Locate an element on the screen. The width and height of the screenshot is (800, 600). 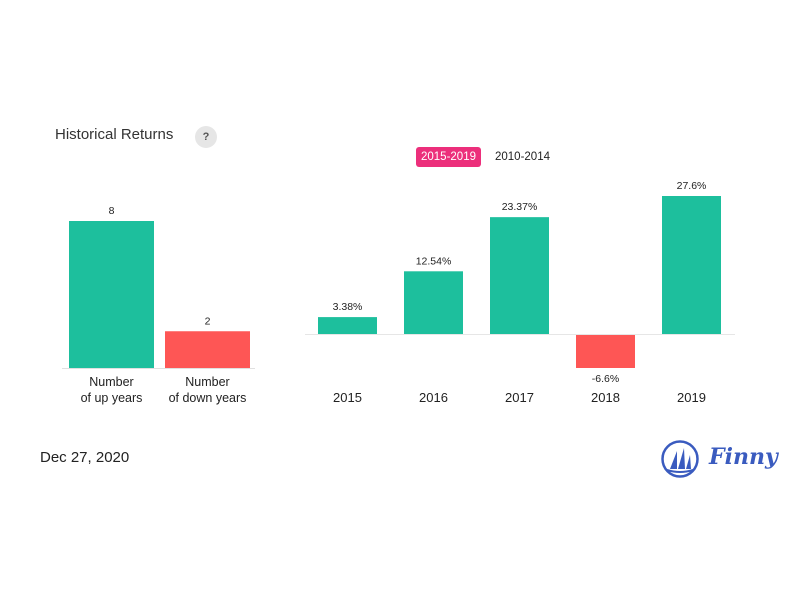
tick-label: of down years is located at coordinates (208, 398).